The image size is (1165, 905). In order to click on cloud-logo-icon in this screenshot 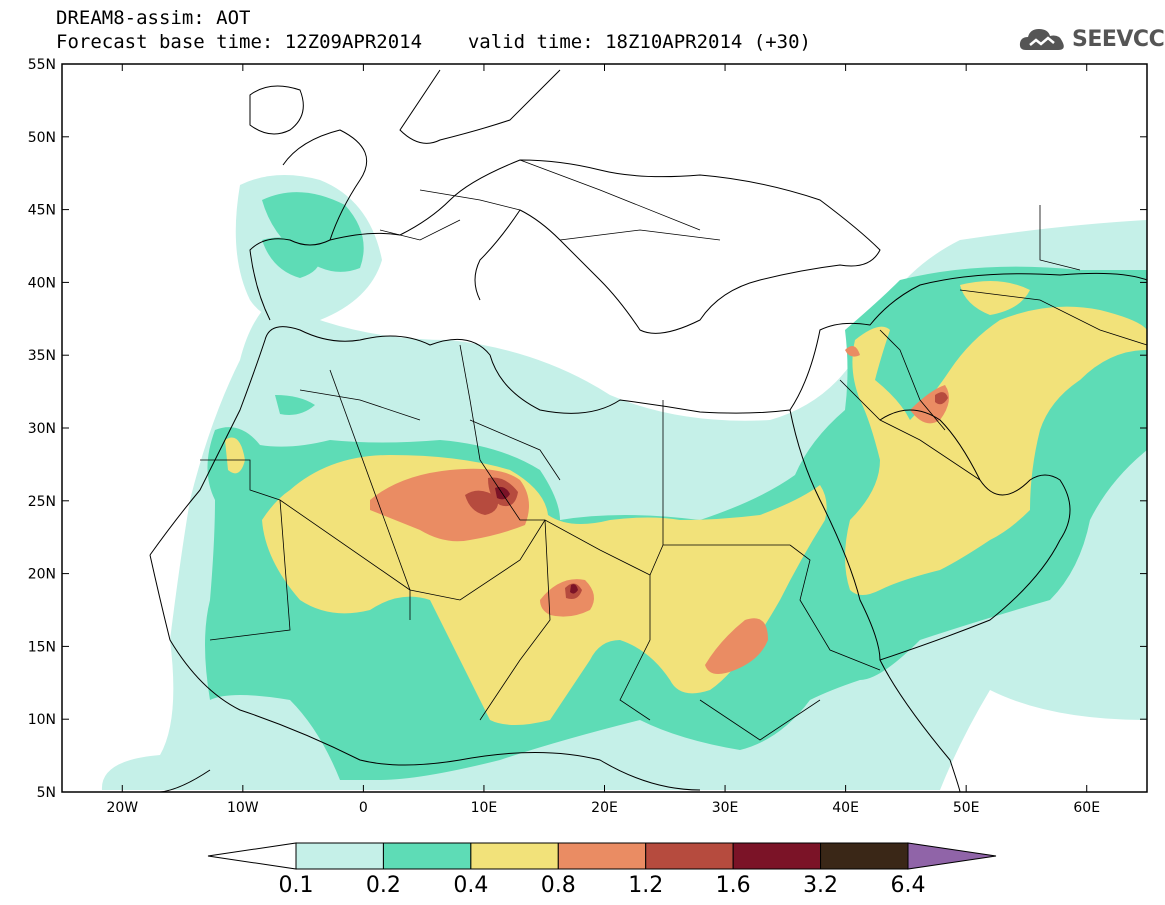, I will do `click(1041, 39)`.